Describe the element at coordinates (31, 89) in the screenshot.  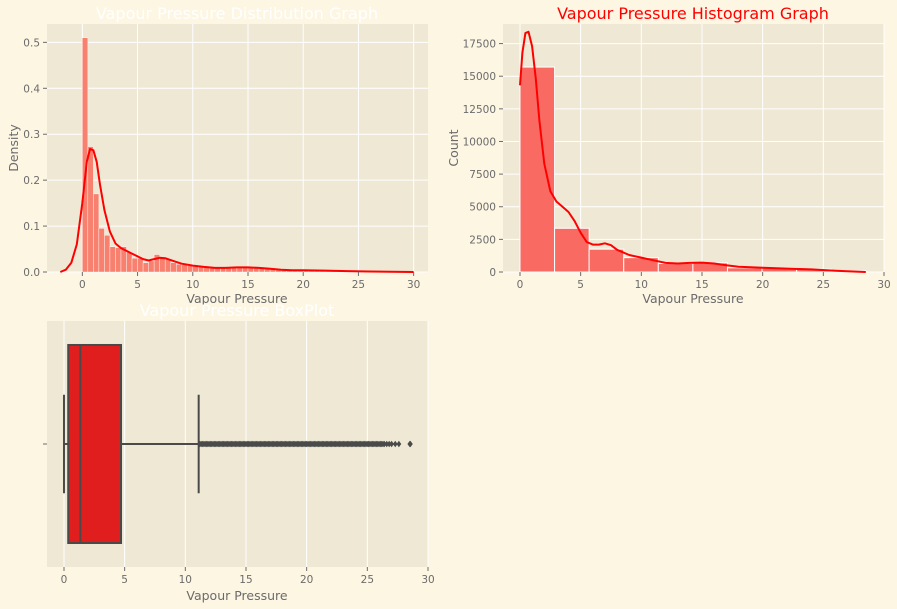
I see `distribution-y-tick-label: 0.4` at that location.